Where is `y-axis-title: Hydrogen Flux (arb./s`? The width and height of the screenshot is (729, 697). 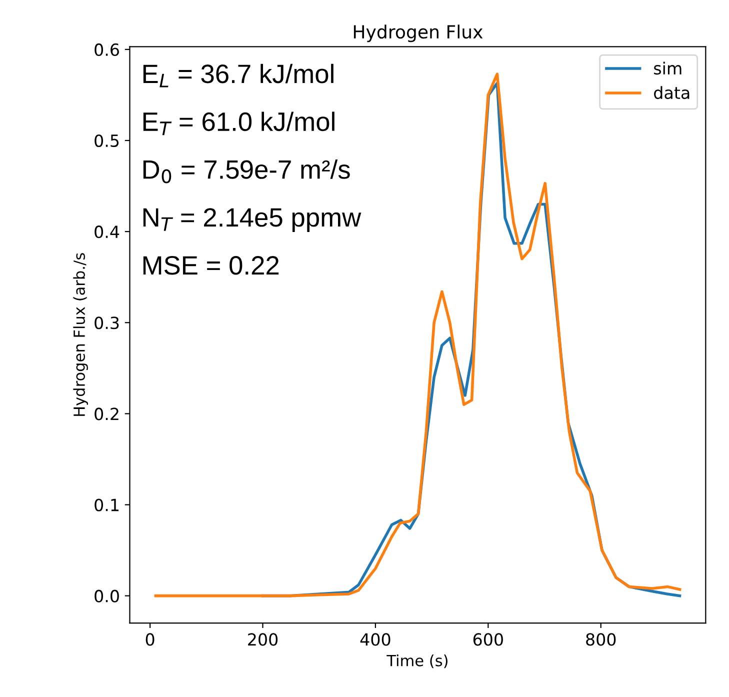
y-axis-title: Hydrogen Flux (arb./s is located at coordinates (80, 334).